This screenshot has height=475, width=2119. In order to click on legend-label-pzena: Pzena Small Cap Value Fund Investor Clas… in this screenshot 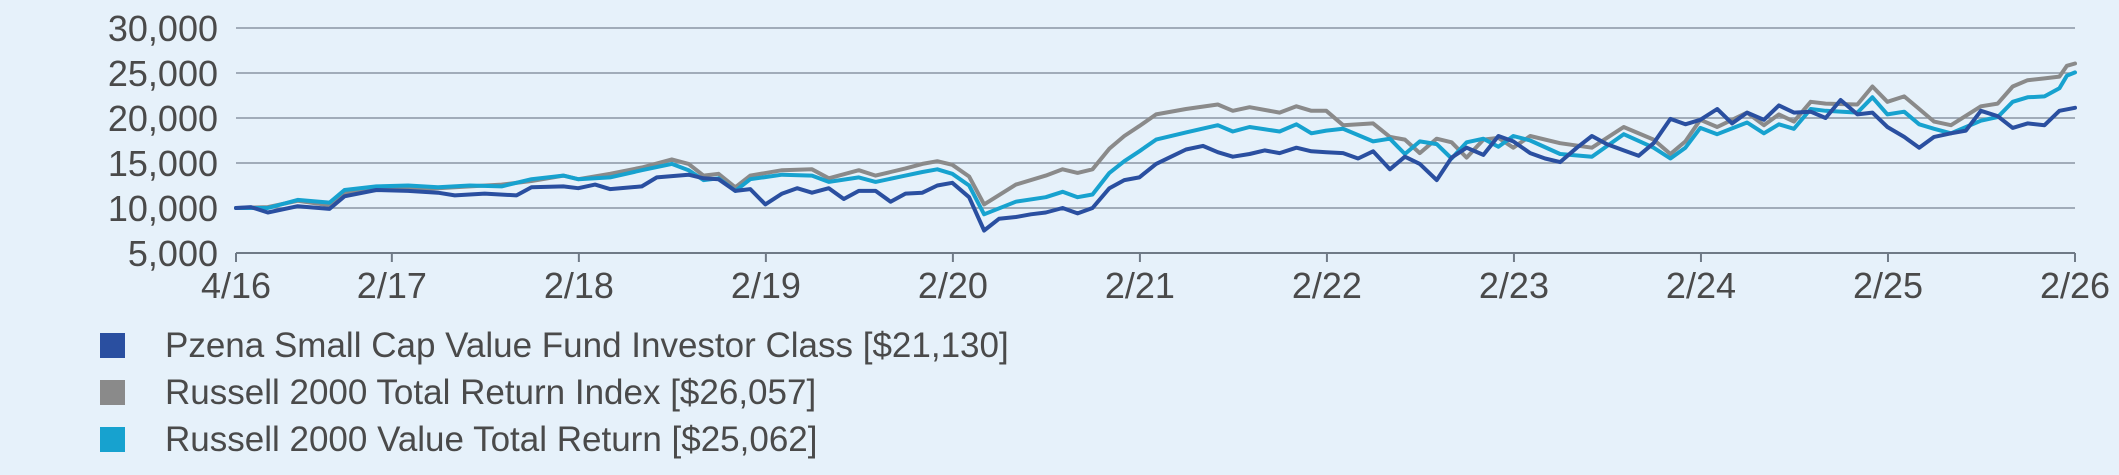, I will do `click(587, 345)`.